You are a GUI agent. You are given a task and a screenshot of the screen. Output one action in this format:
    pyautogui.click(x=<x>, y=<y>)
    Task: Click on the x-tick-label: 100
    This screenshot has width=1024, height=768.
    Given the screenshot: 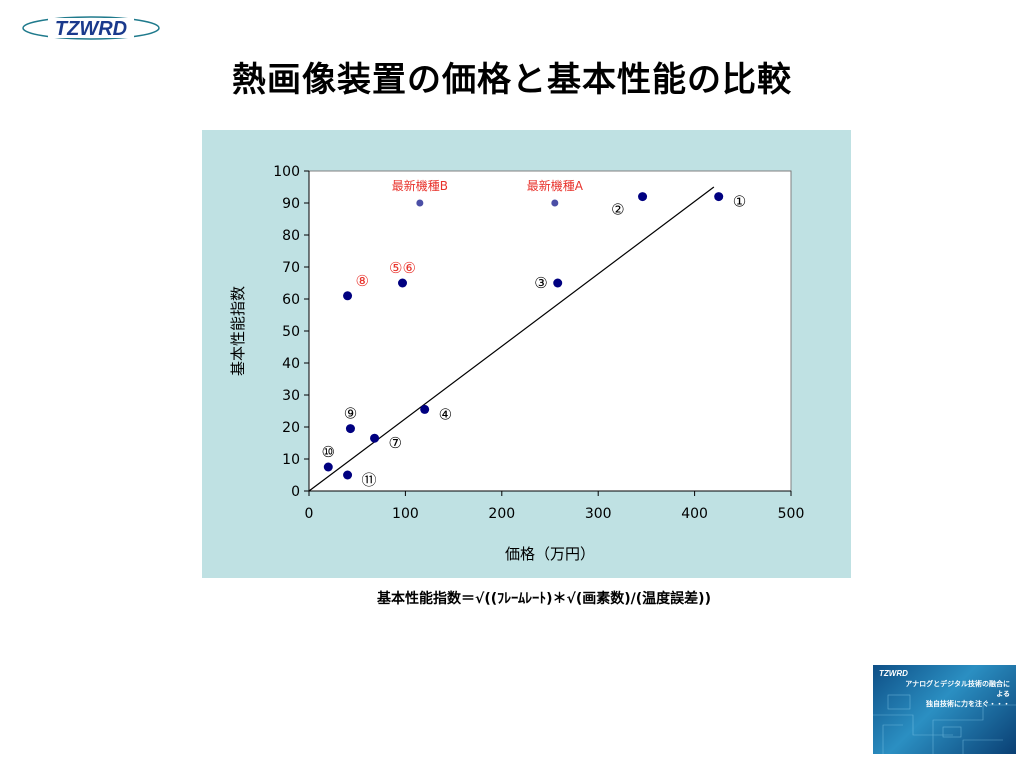 What is the action you would take?
    pyautogui.click(x=405, y=514)
    